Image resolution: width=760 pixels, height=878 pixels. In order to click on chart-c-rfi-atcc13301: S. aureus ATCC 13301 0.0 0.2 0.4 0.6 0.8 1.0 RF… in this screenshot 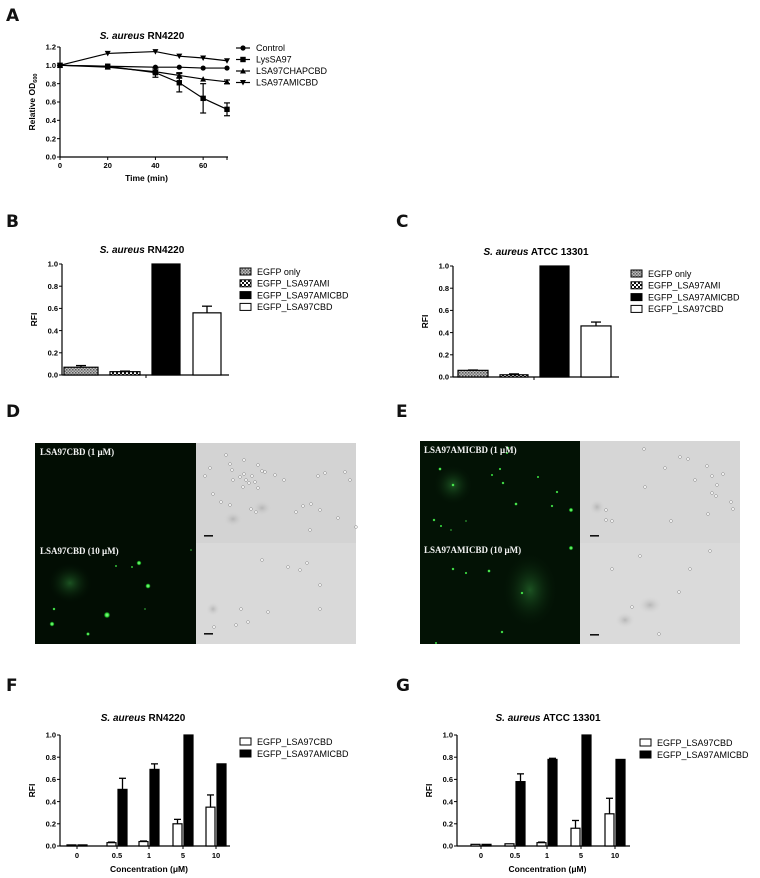, I will do `click(580, 314)`.